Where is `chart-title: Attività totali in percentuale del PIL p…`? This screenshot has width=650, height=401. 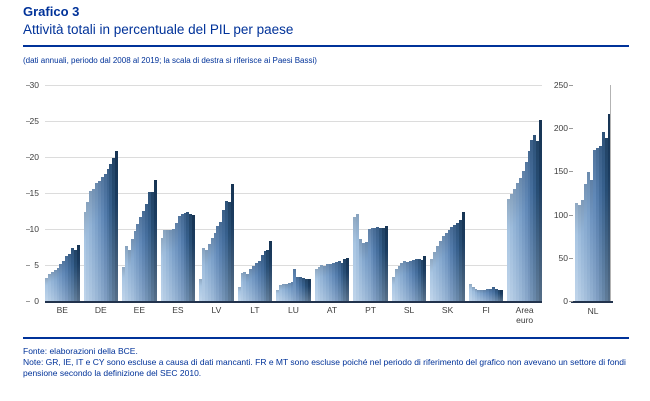 chart-title: Attività totali in percentuale del PIL p… is located at coordinates (158, 29).